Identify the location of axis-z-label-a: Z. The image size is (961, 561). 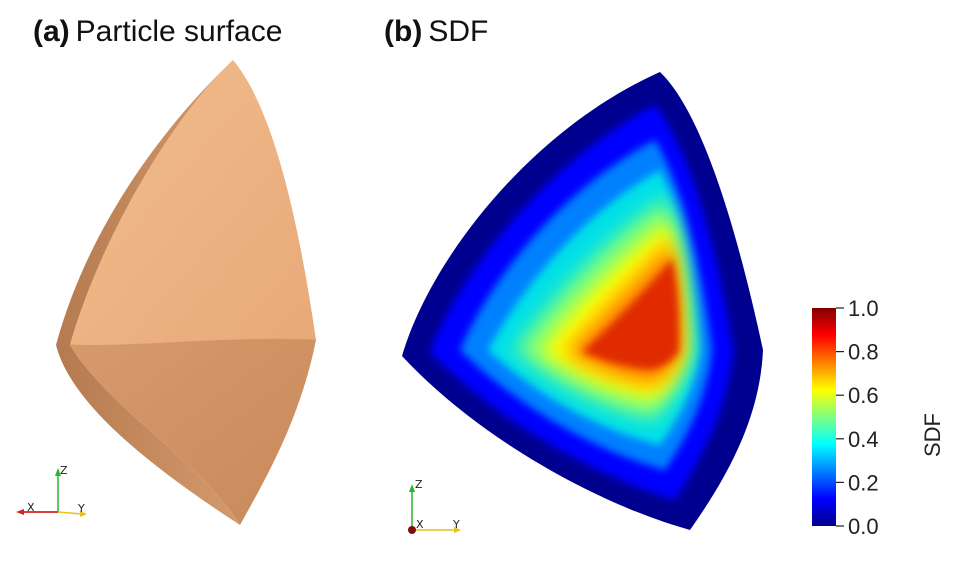
(64, 470).